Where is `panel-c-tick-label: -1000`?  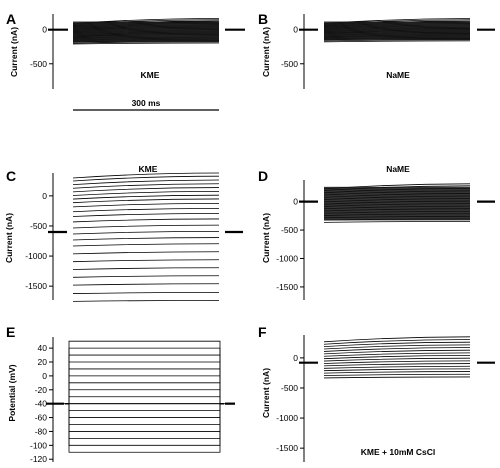
panel-c-tick-label: -1000 is located at coordinates (36, 256).